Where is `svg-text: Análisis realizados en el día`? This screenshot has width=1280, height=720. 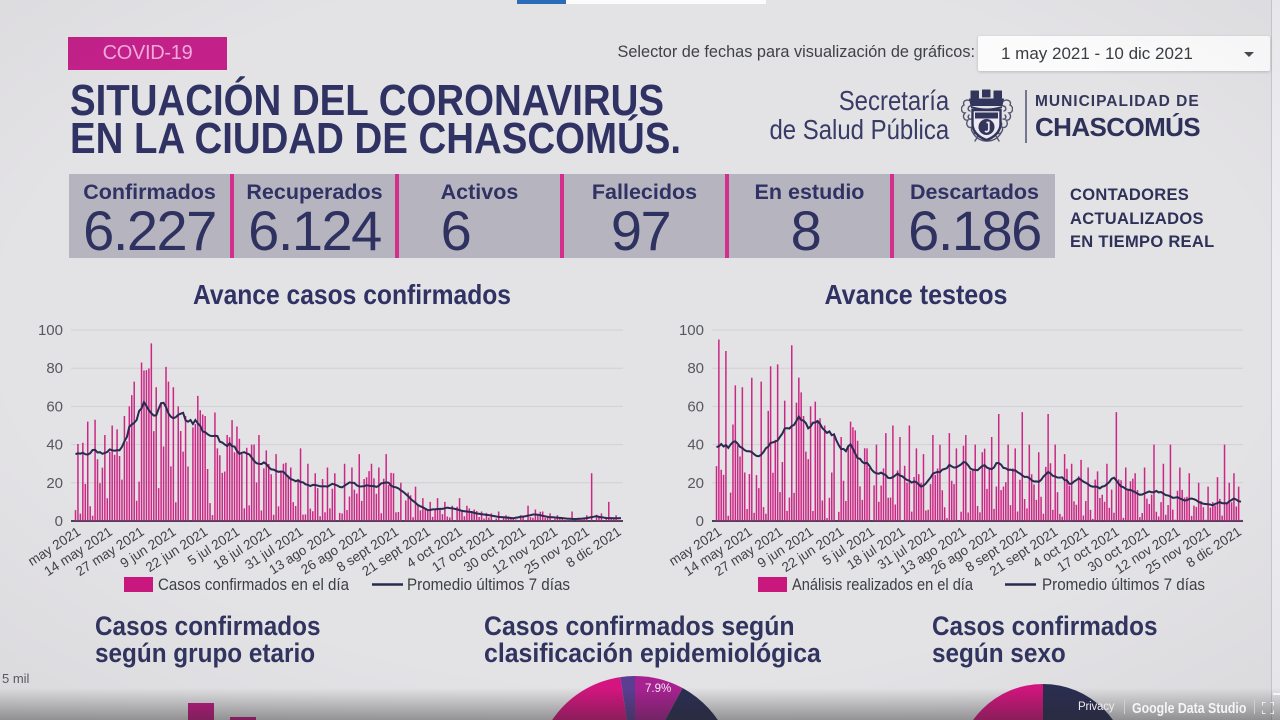
svg-text: Análisis realizados en el día is located at coordinates (883, 585).